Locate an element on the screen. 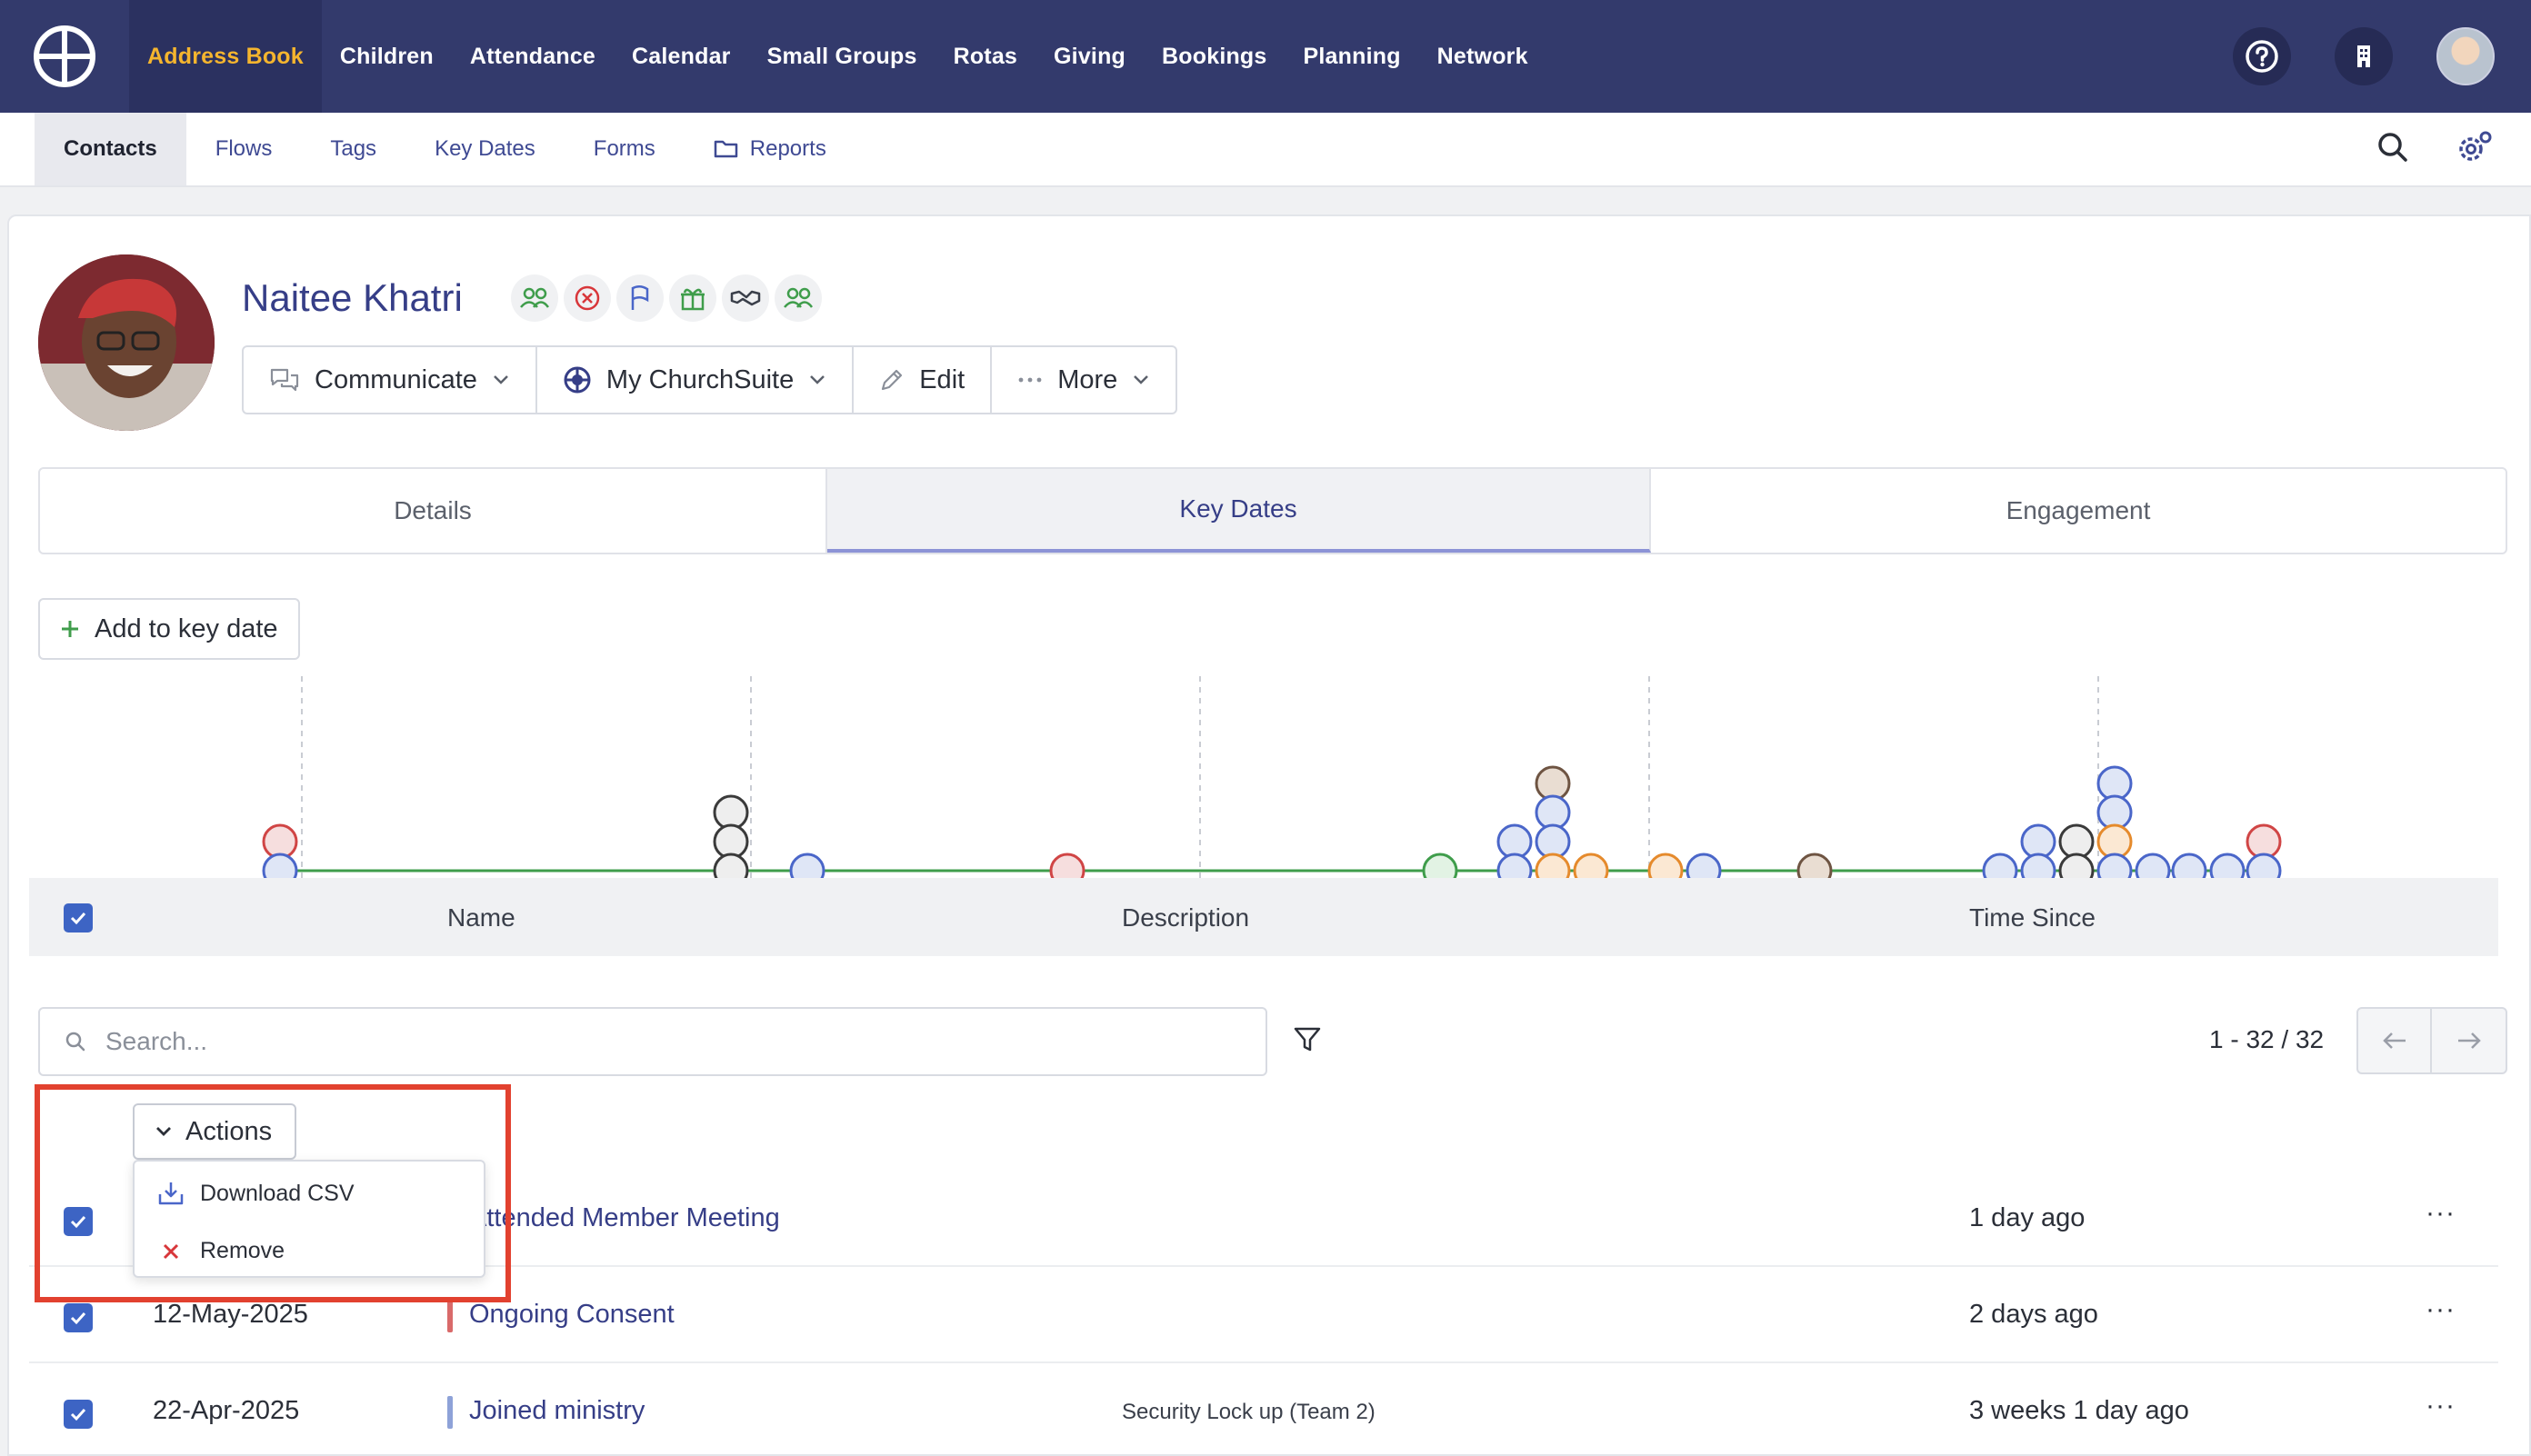 This screenshot has height=1456, width=2531. plus-icon is located at coordinates (70, 629).